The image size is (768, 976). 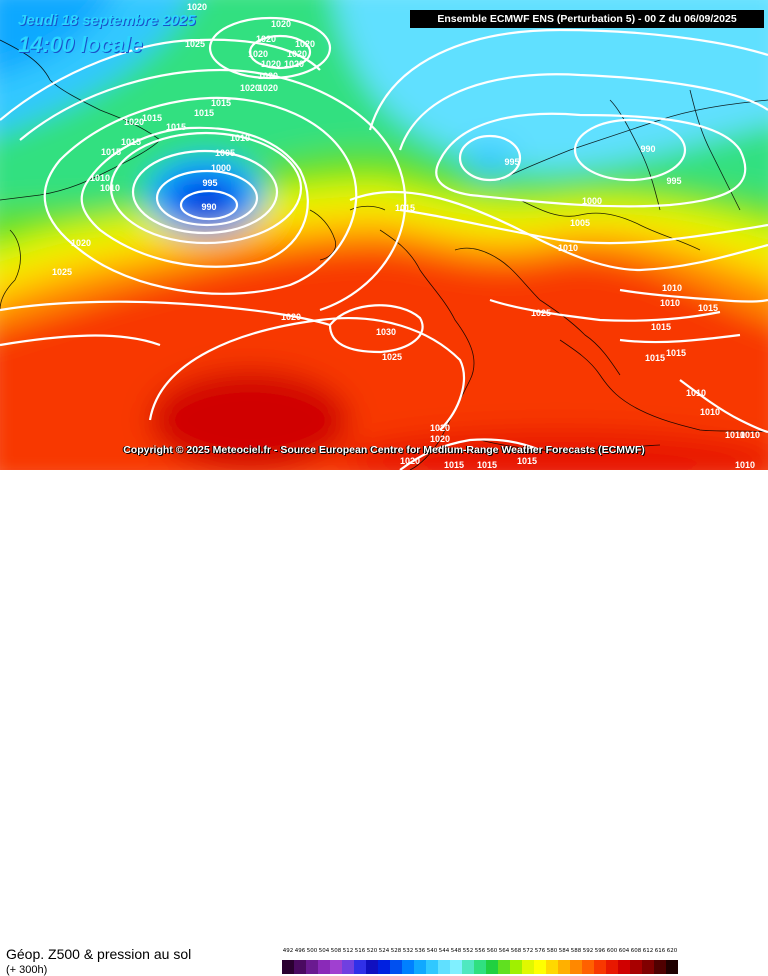 I want to click on isobar-label: 990, so click(x=647, y=149).